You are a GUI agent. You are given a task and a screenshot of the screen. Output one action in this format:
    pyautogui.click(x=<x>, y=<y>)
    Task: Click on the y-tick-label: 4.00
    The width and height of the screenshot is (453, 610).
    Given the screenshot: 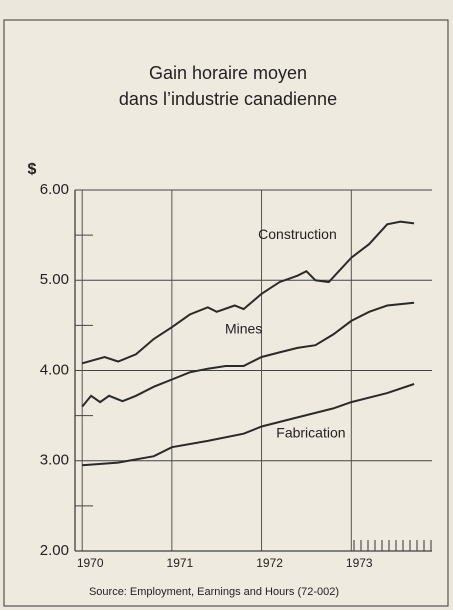 What is the action you would take?
    pyautogui.click(x=54, y=369)
    